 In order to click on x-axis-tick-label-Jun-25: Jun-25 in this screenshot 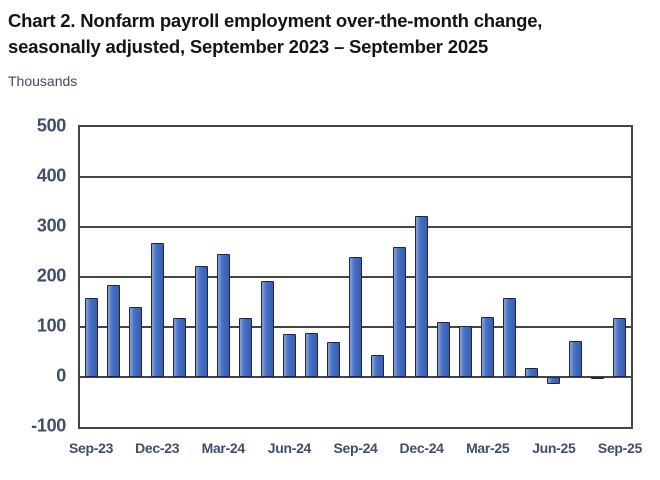, I will do `click(554, 448)`.